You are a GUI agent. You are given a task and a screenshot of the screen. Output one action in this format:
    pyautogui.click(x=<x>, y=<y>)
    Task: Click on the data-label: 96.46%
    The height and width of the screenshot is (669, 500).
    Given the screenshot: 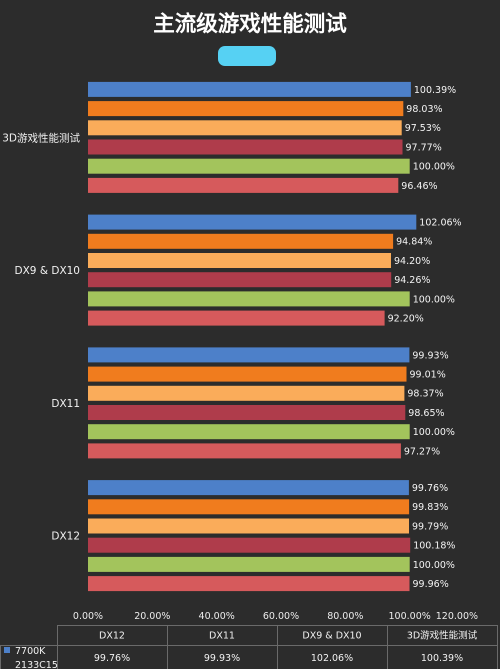 What is the action you would take?
    pyautogui.click(x=419, y=186)
    